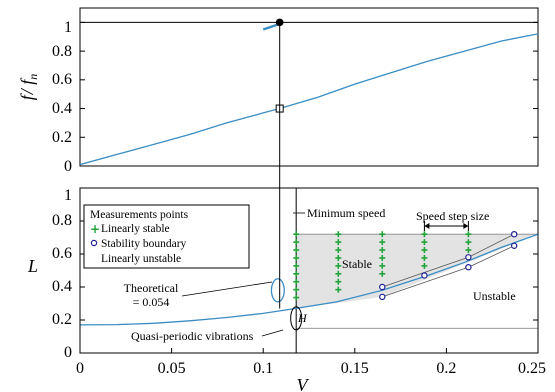 This screenshot has height=392, width=555. What do you see at coordinates (532, 368) in the screenshot?
I see `bottom-x-tick-label: 0.25` at bounding box center [532, 368].